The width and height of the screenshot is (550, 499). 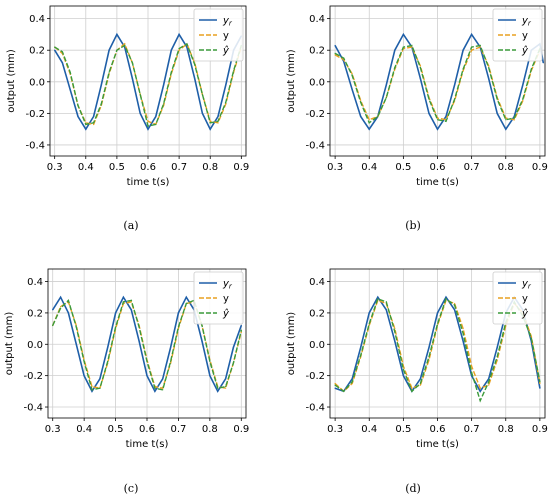 I want to click on x-tick-label: 0.3, so click(x=335, y=167).